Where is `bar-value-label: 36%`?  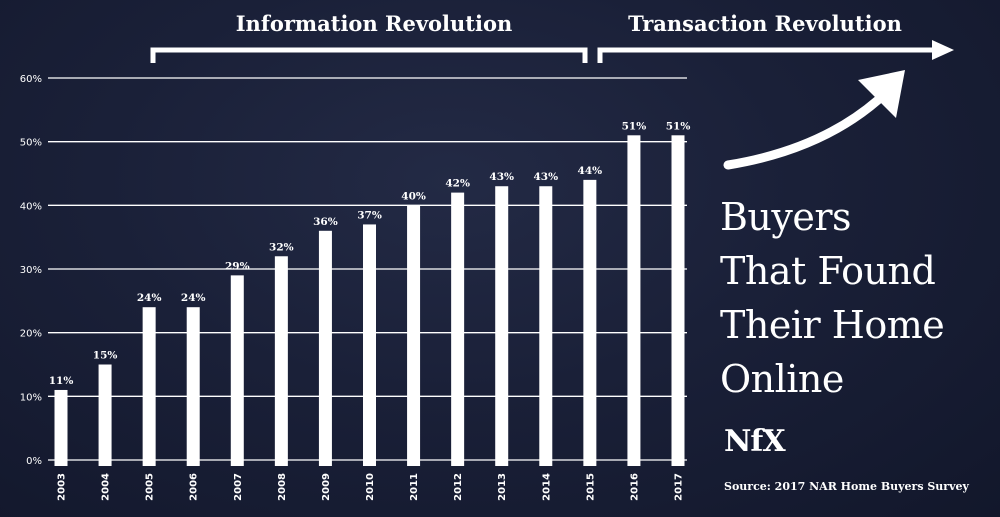
bar-value-label: 36% is located at coordinates (325, 222).